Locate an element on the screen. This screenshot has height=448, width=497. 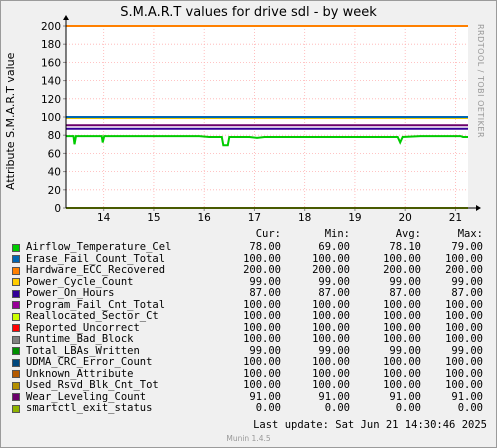
legend-min: 69.00 is located at coordinates (334, 247).